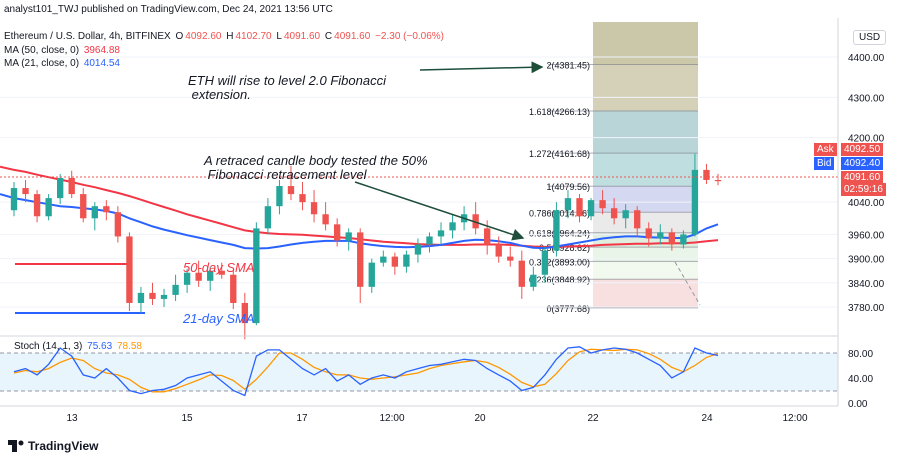  What do you see at coordinates (72, 418) in the screenshot?
I see `time-tick-label: 13` at bounding box center [72, 418].